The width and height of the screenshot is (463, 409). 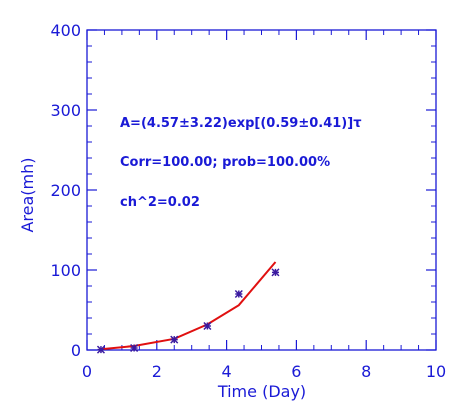 I want to click on data-points-group, so click(x=188, y=311).